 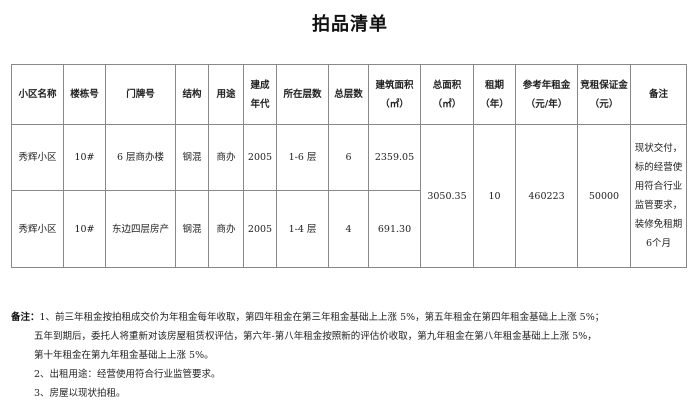 What do you see at coordinates (25, 317) in the screenshot?
I see `notes-label: 备注：` at bounding box center [25, 317].